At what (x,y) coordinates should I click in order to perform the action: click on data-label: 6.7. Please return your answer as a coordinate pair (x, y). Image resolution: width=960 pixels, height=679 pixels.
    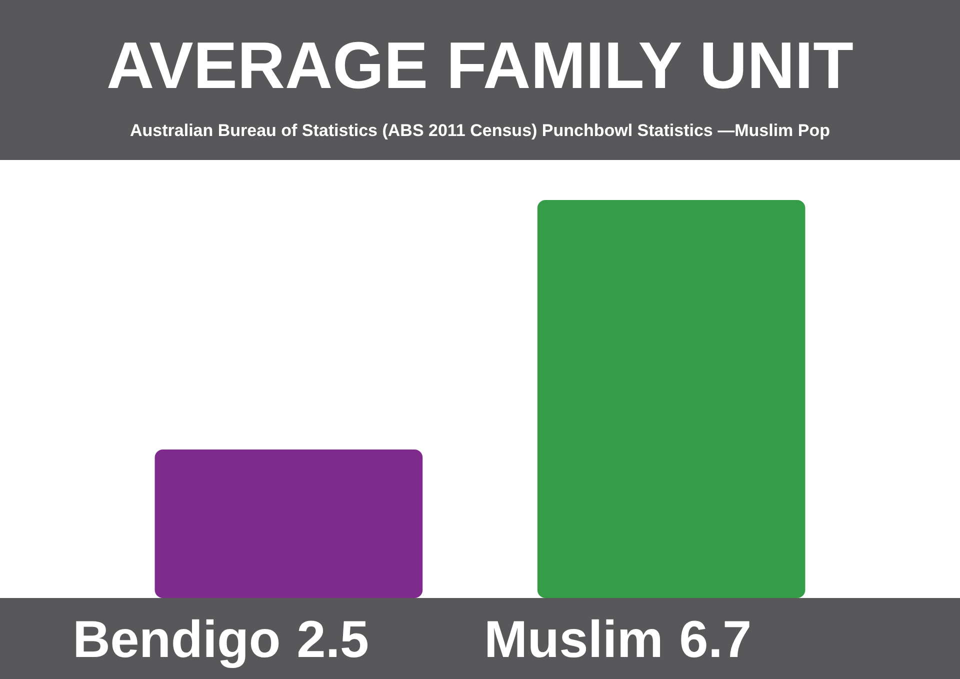
    Looking at the image, I should click on (715, 640).